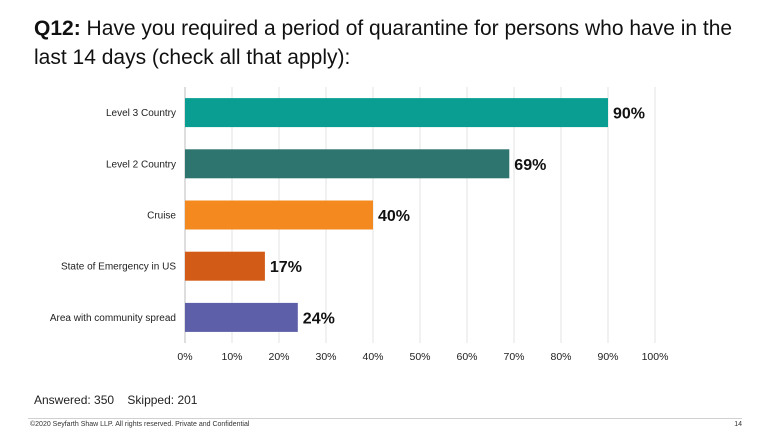 The width and height of the screenshot is (770, 433). Describe the element at coordinates (113, 318) in the screenshot. I see `category-label: Area with community spread` at that location.